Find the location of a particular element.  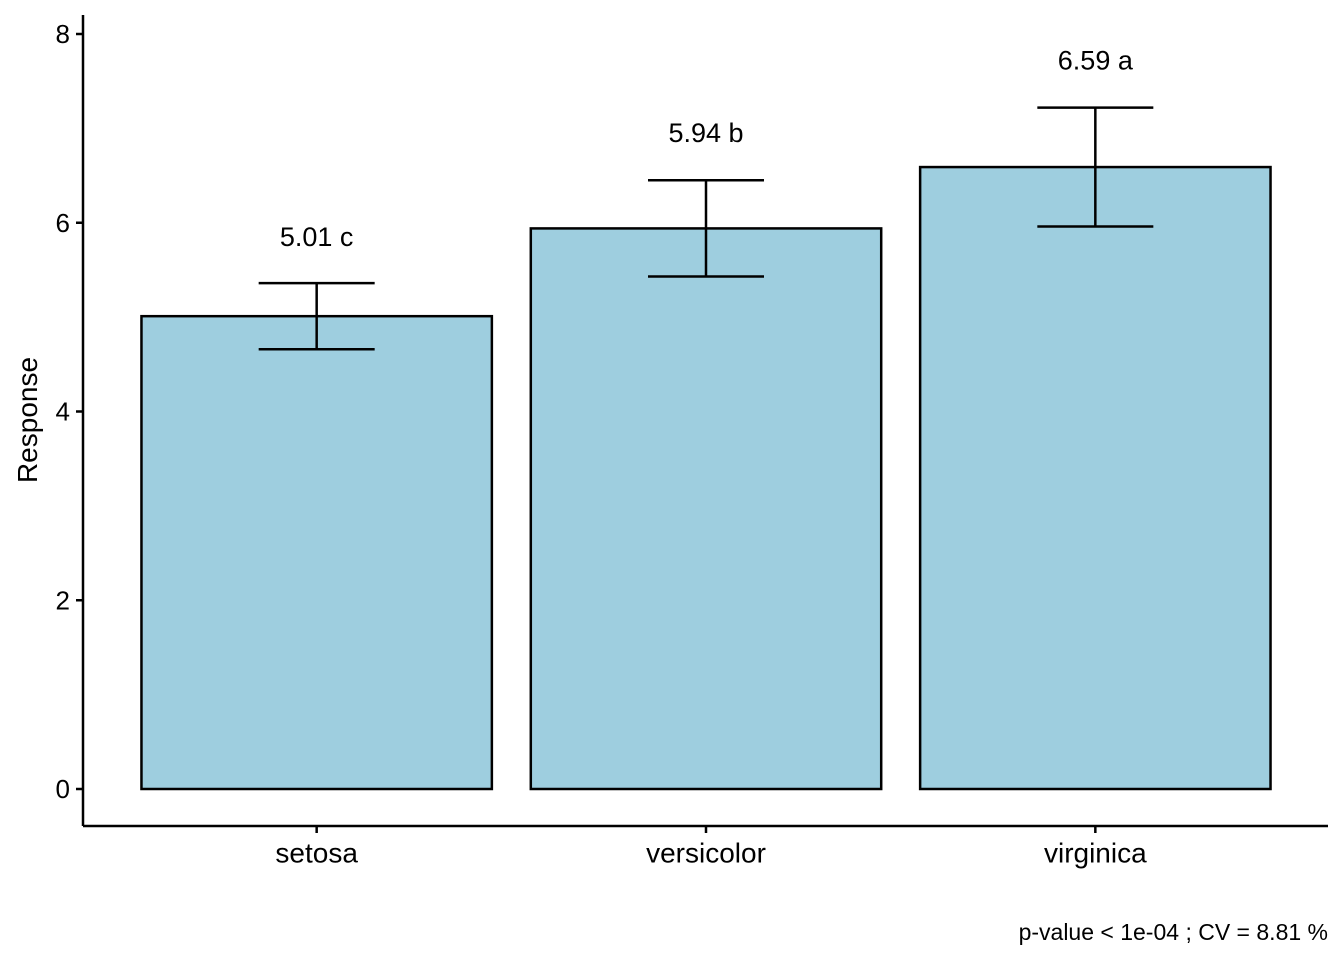

bar-labels-group: 5.01 c 5.94 b 6.59 a is located at coordinates (707, 148).